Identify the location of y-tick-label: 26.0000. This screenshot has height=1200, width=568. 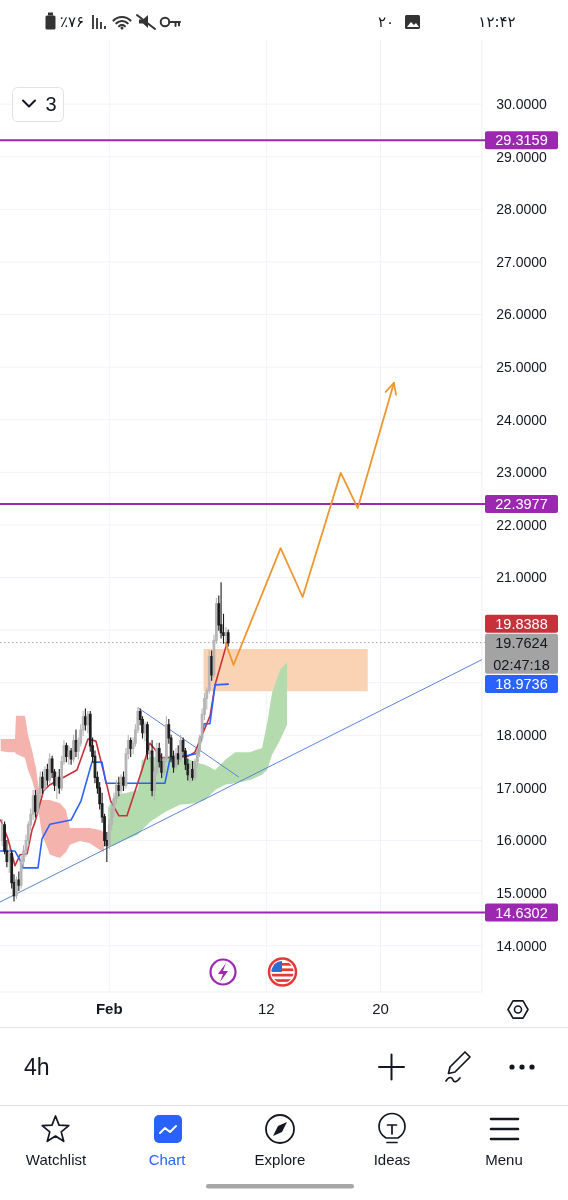
(522, 314).